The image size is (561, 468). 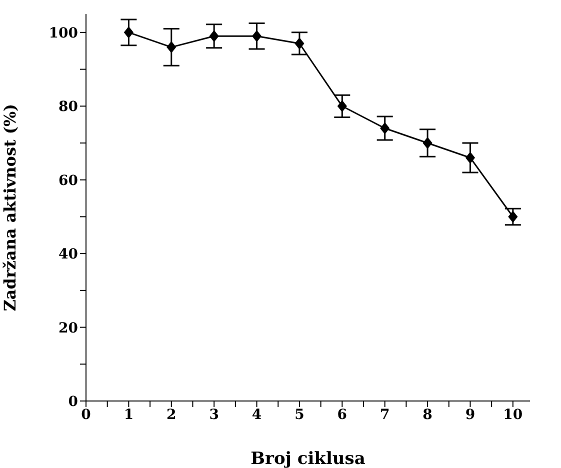 I want to click on x-tick-label: 2, so click(x=171, y=414).